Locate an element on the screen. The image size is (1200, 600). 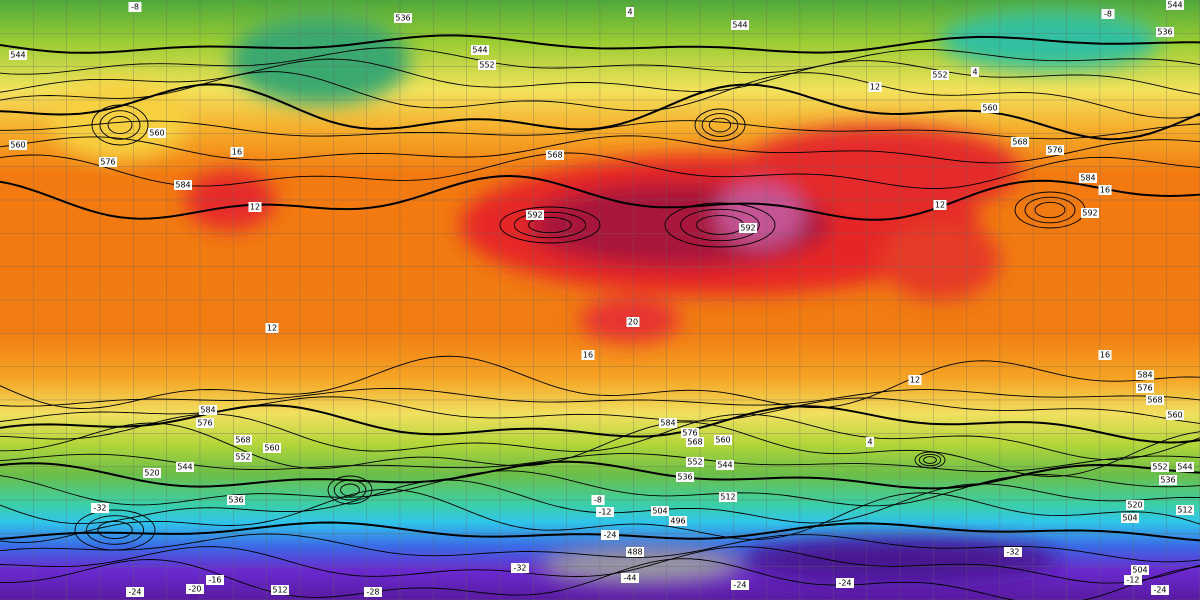
contour-label: 520 is located at coordinates (151, 473).